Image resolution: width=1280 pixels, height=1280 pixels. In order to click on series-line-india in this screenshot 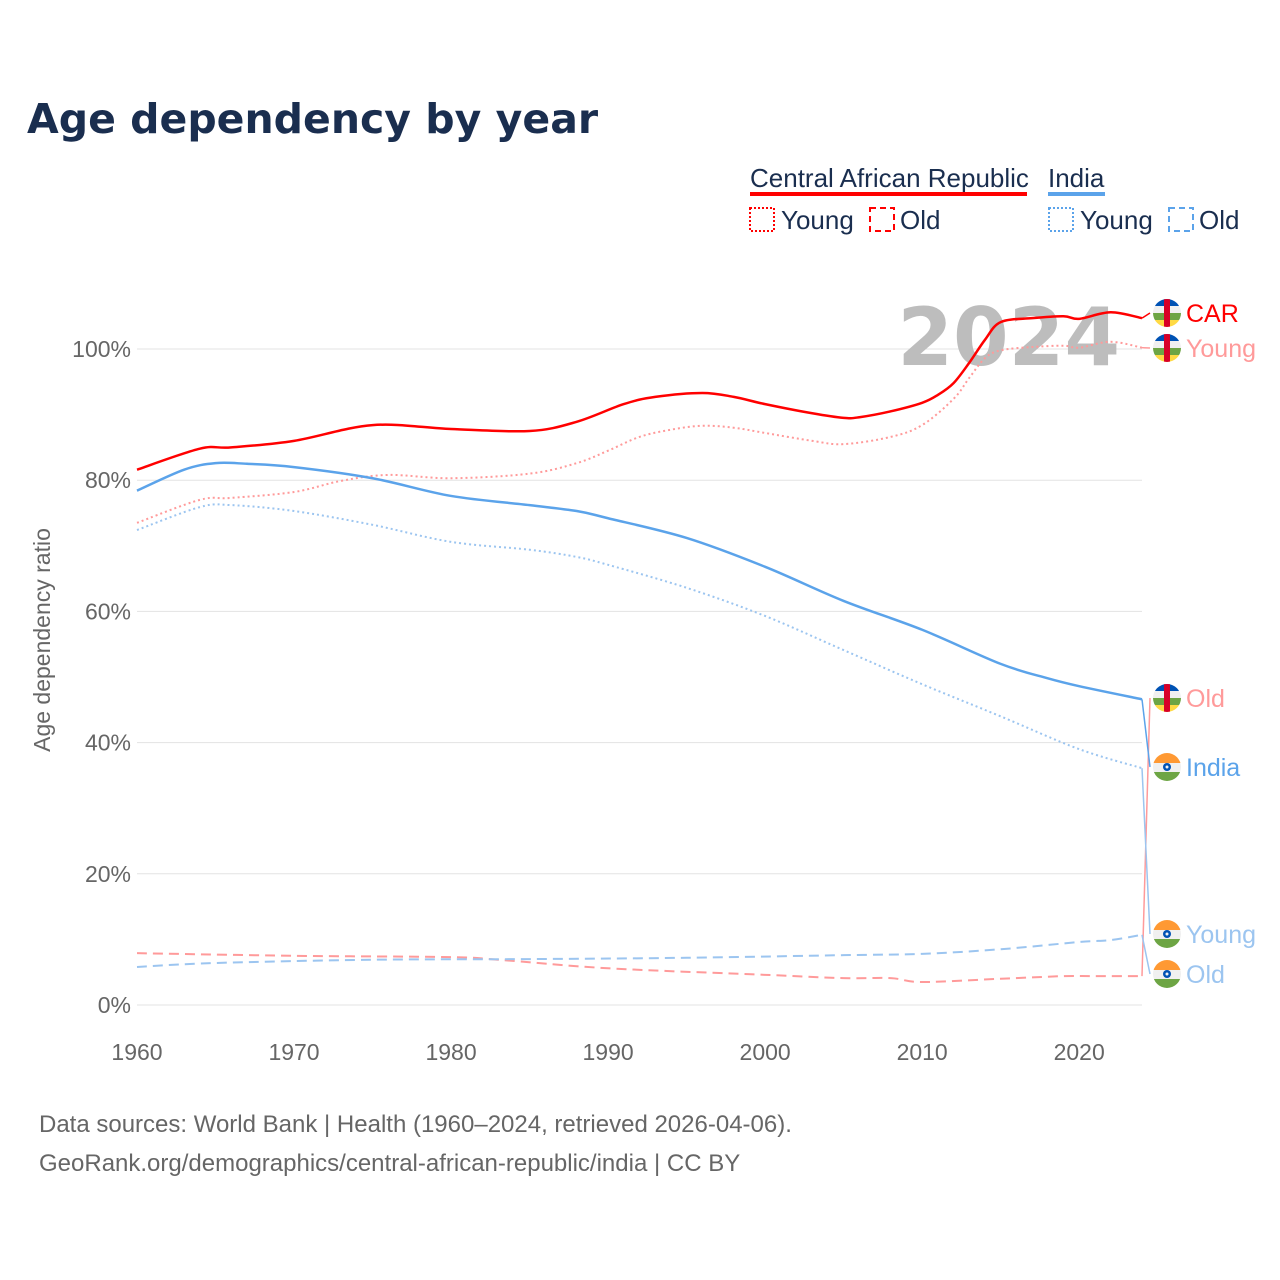, I will do `click(639, 581)`.